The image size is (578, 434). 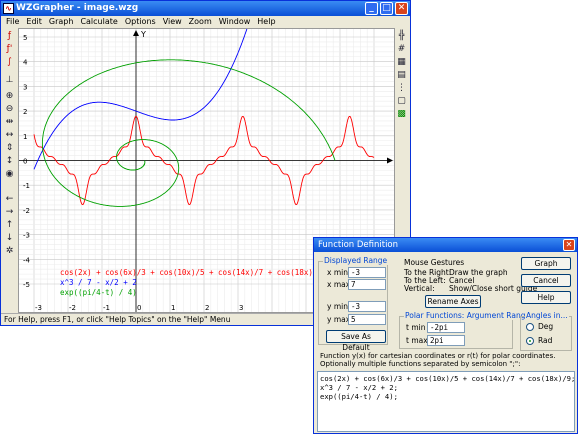 What do you see at coordinates (337, 272) in the screenshot?
I see `xmin-label: x min` at bounding box center [337, 272].